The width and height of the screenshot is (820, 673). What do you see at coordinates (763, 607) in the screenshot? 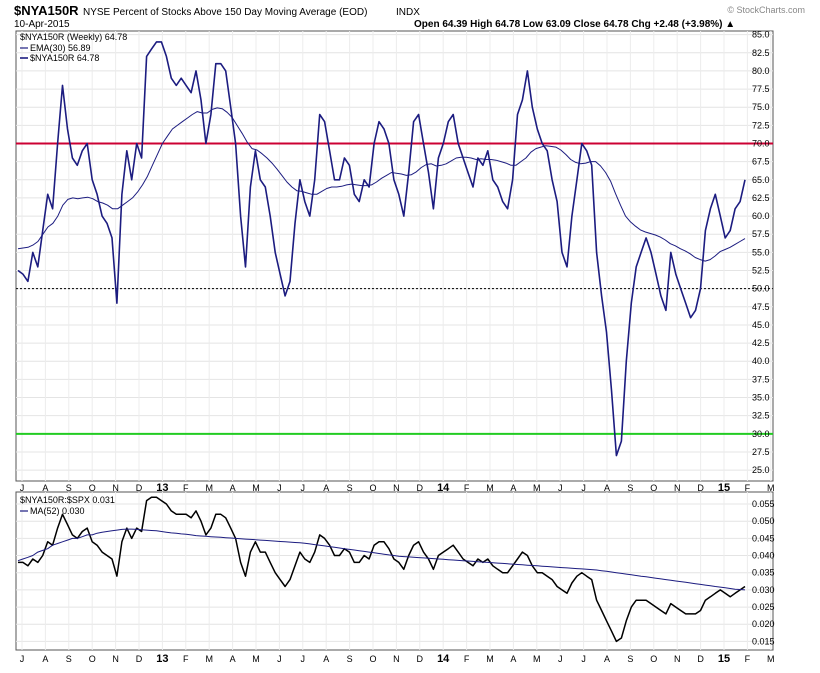
I see `ratio-ytick-label: 0.025` at bounding box center [763, 607].